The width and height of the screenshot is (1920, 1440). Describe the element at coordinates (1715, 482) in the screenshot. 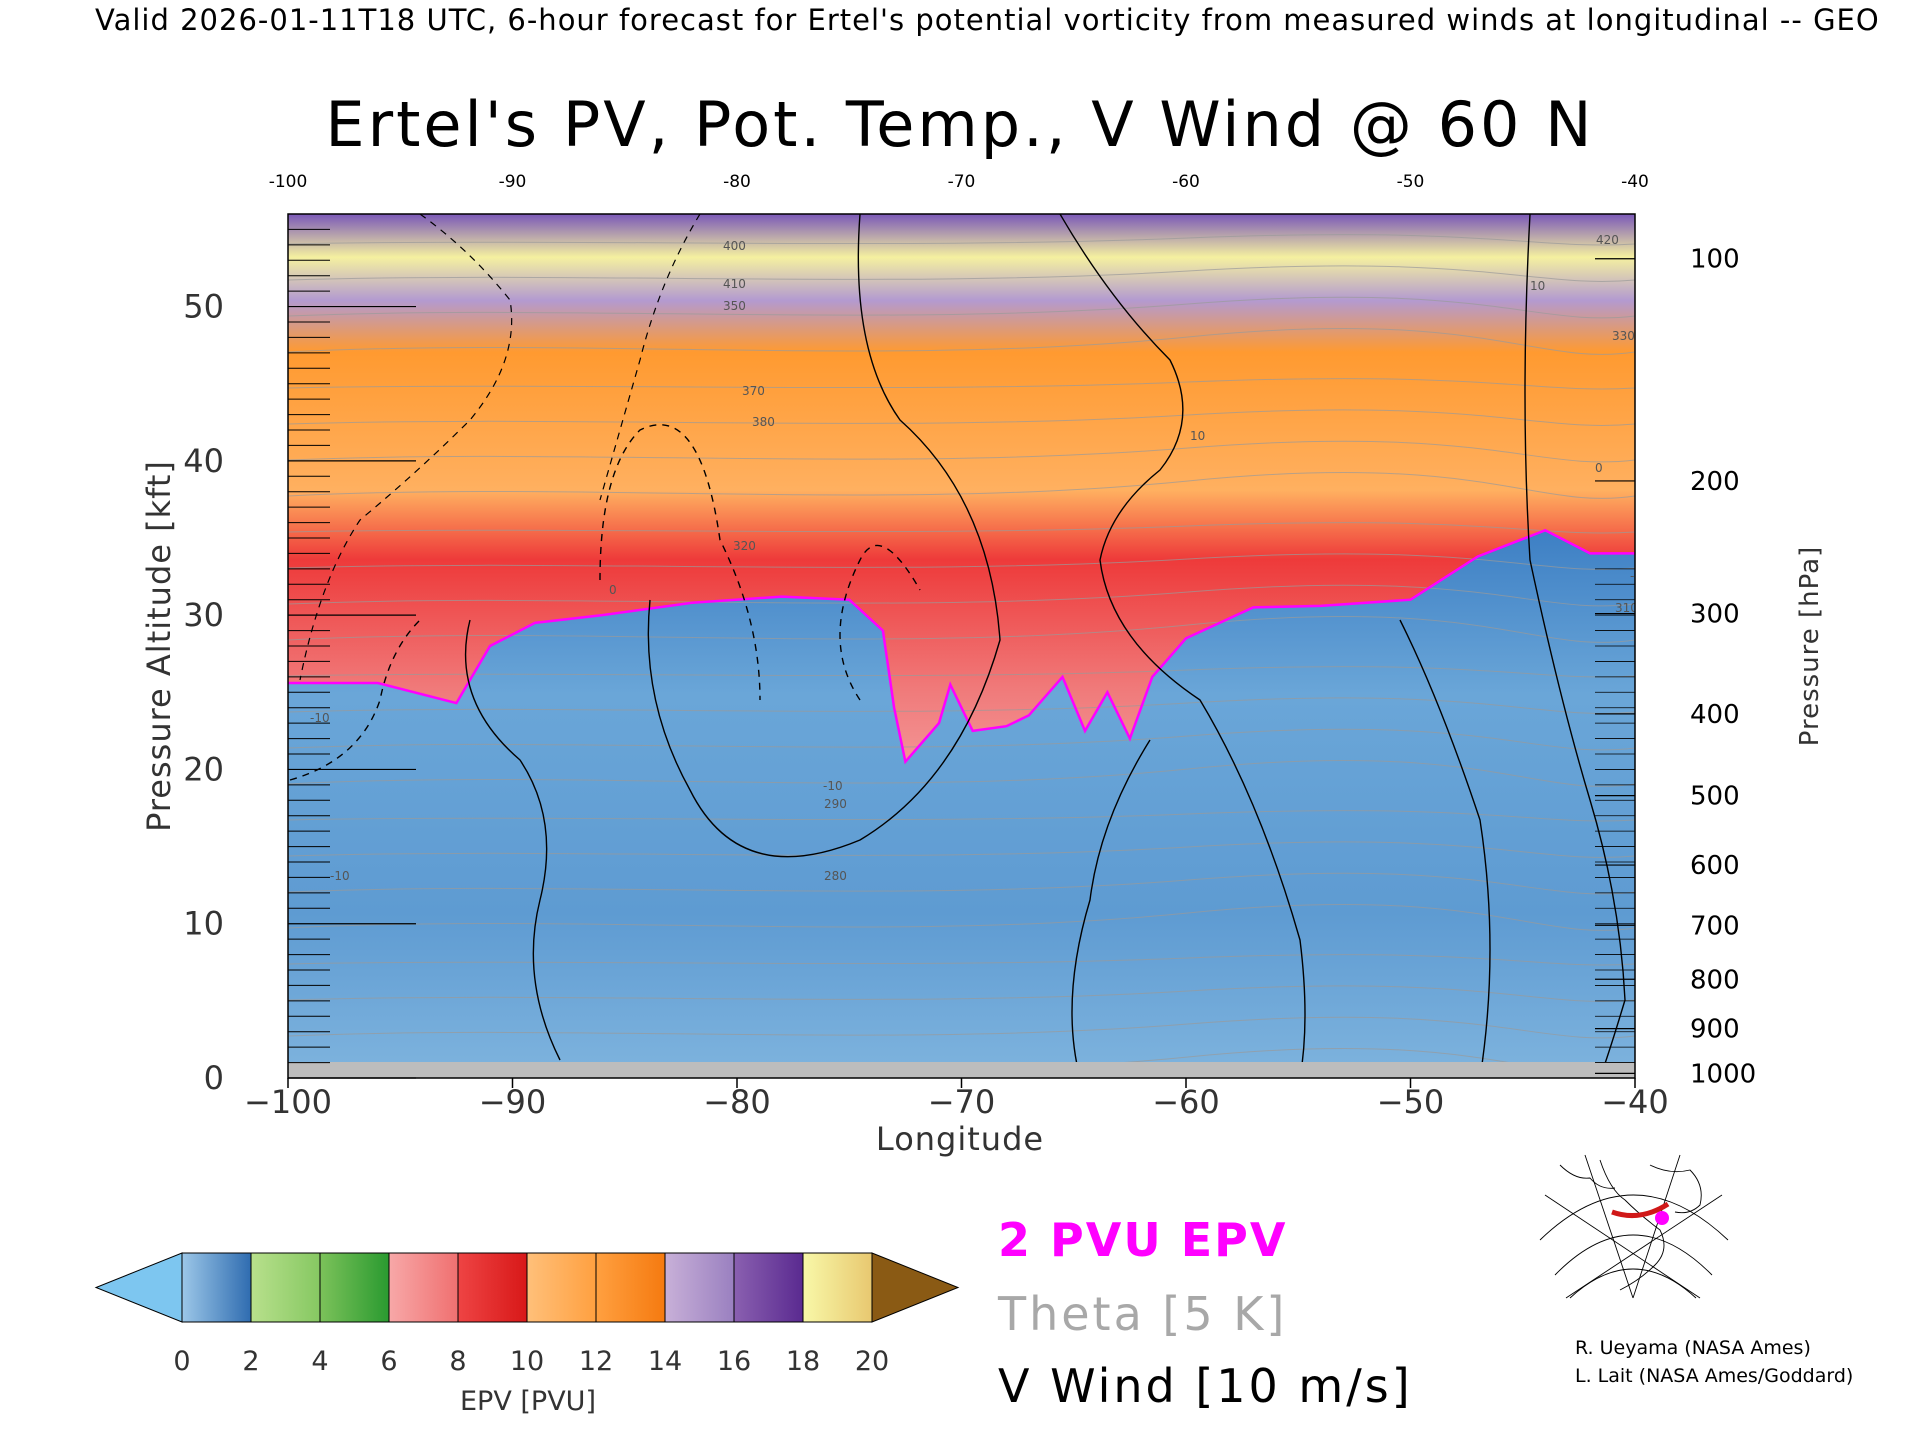

I see `pressure-tick-label: 200` at that location.